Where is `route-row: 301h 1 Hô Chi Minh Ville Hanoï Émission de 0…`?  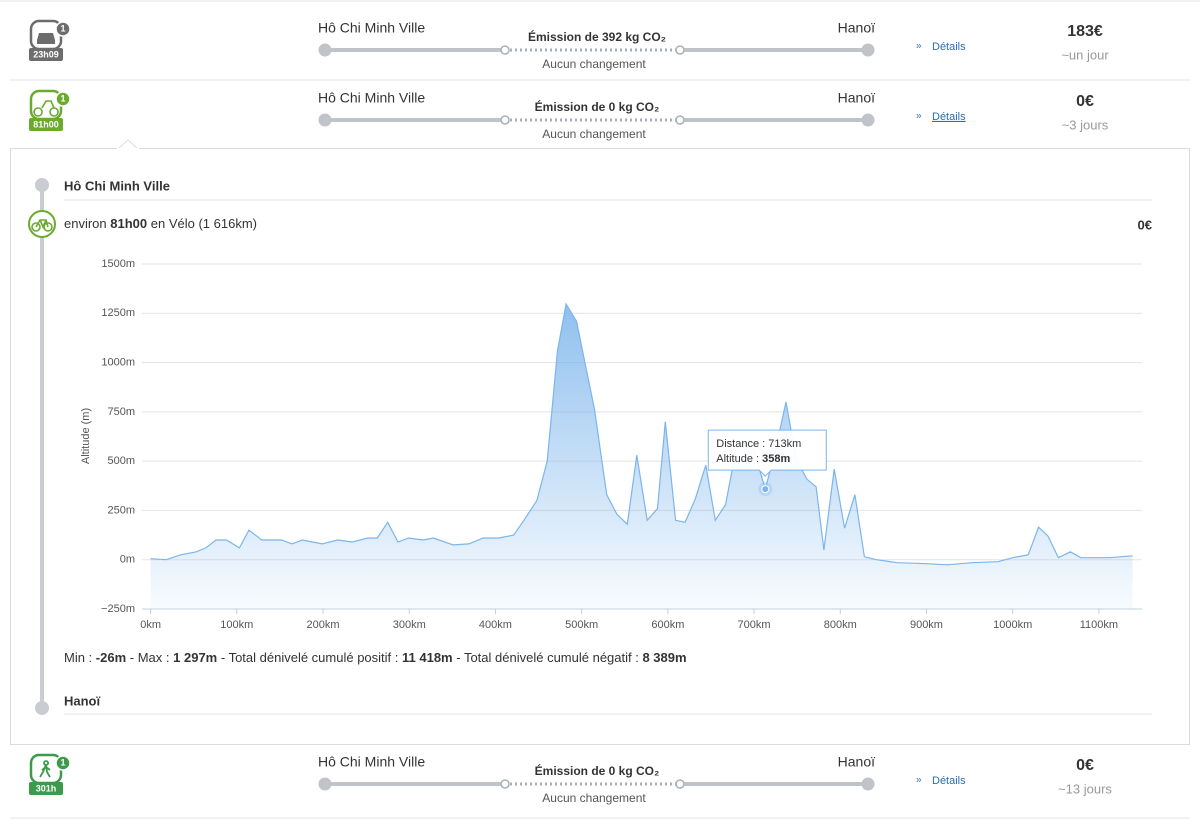 route-row: 301h 1 Hô Chi Minh Ville Hanoï Émission de 0… is located at coordinates (570, 779).